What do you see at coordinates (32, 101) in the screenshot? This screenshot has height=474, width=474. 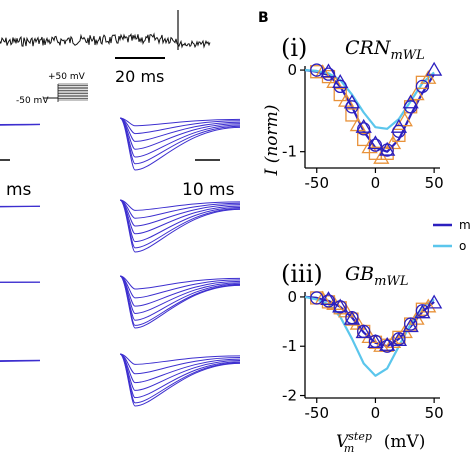 I see `protocol-low-label: -50 mV` at bounding box center [32, 101].